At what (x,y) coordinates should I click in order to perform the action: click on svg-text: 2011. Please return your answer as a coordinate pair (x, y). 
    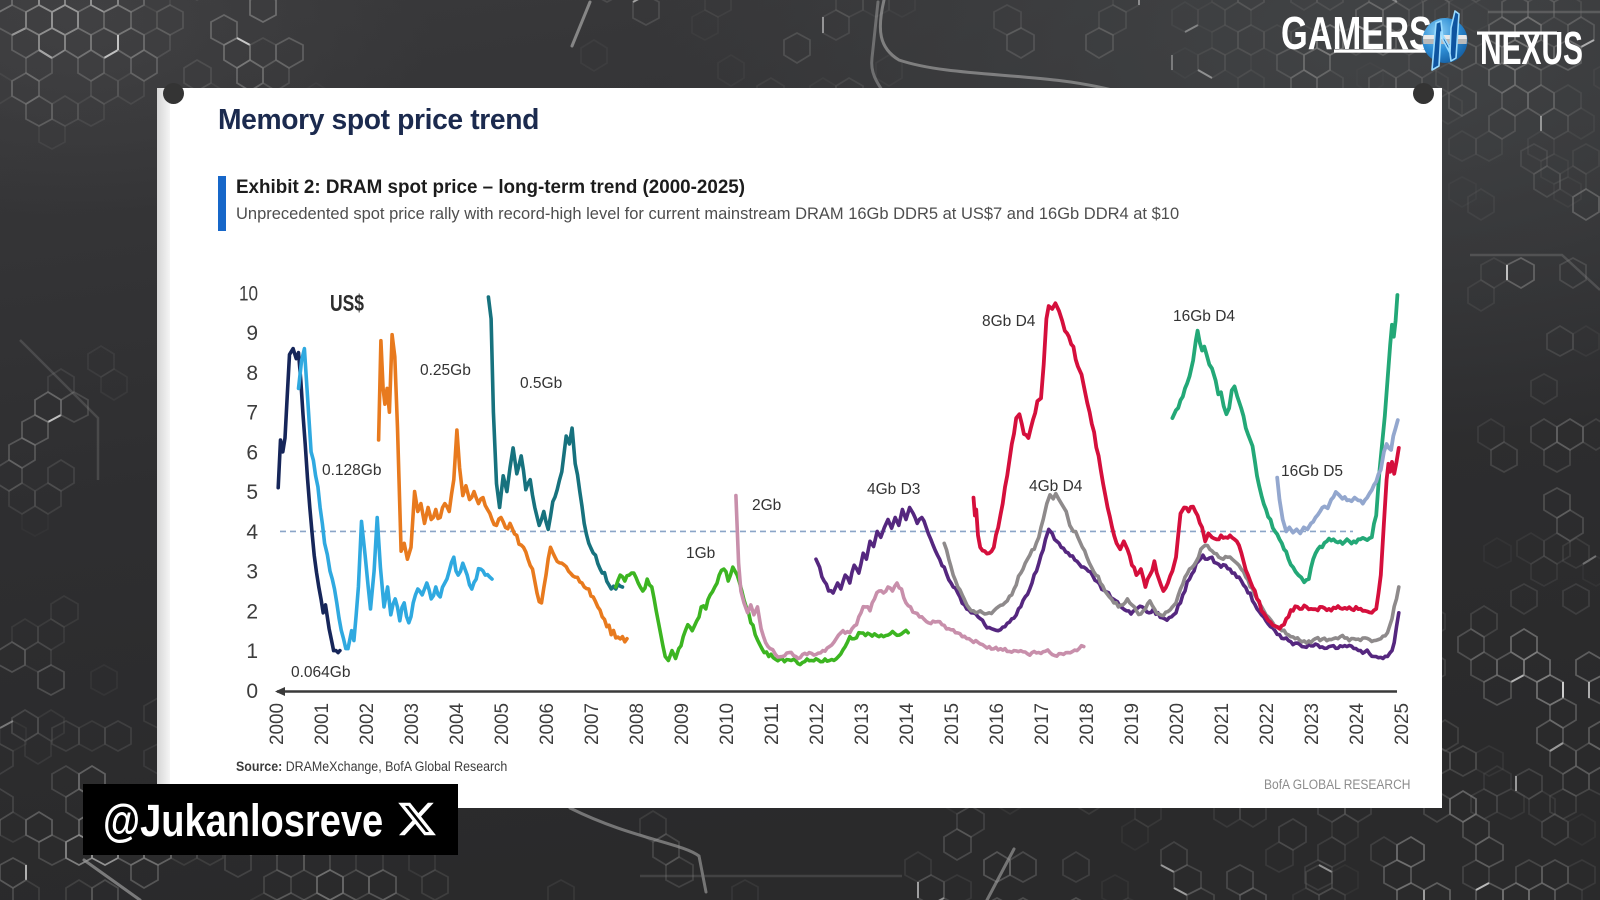
    Looking at the image, I should click on (772, 724).